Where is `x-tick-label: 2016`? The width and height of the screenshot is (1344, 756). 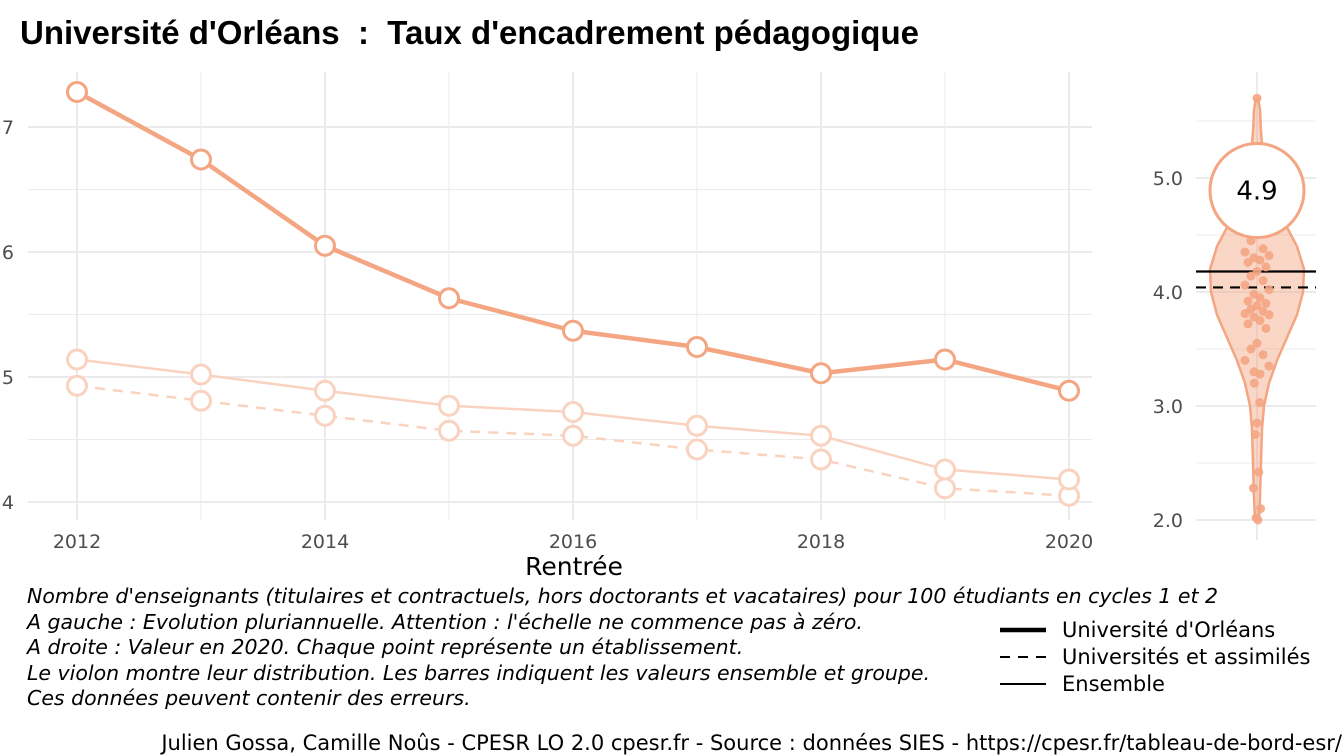 x-tick-label: 2016 is located at coordinates (573, 542).